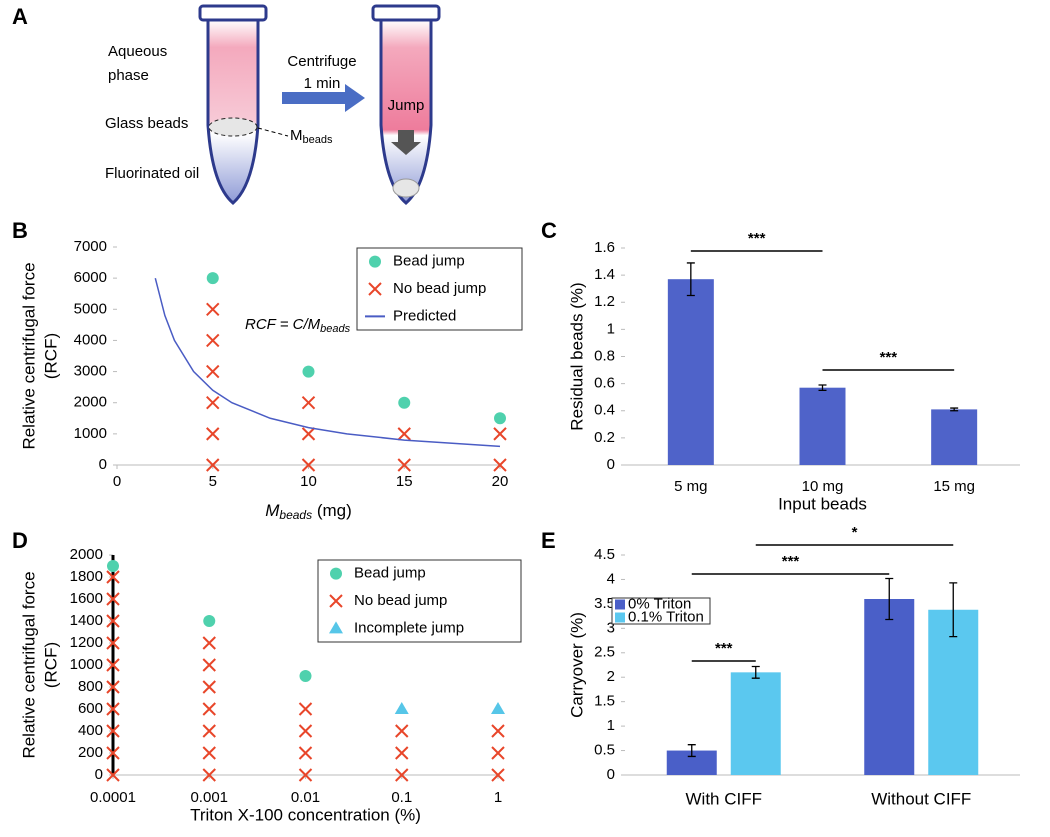 This screenshot has width=1050, height=837. Describe the element at coordinates (855, 532) in the screenshot. I see `significance-label: *` at that location.